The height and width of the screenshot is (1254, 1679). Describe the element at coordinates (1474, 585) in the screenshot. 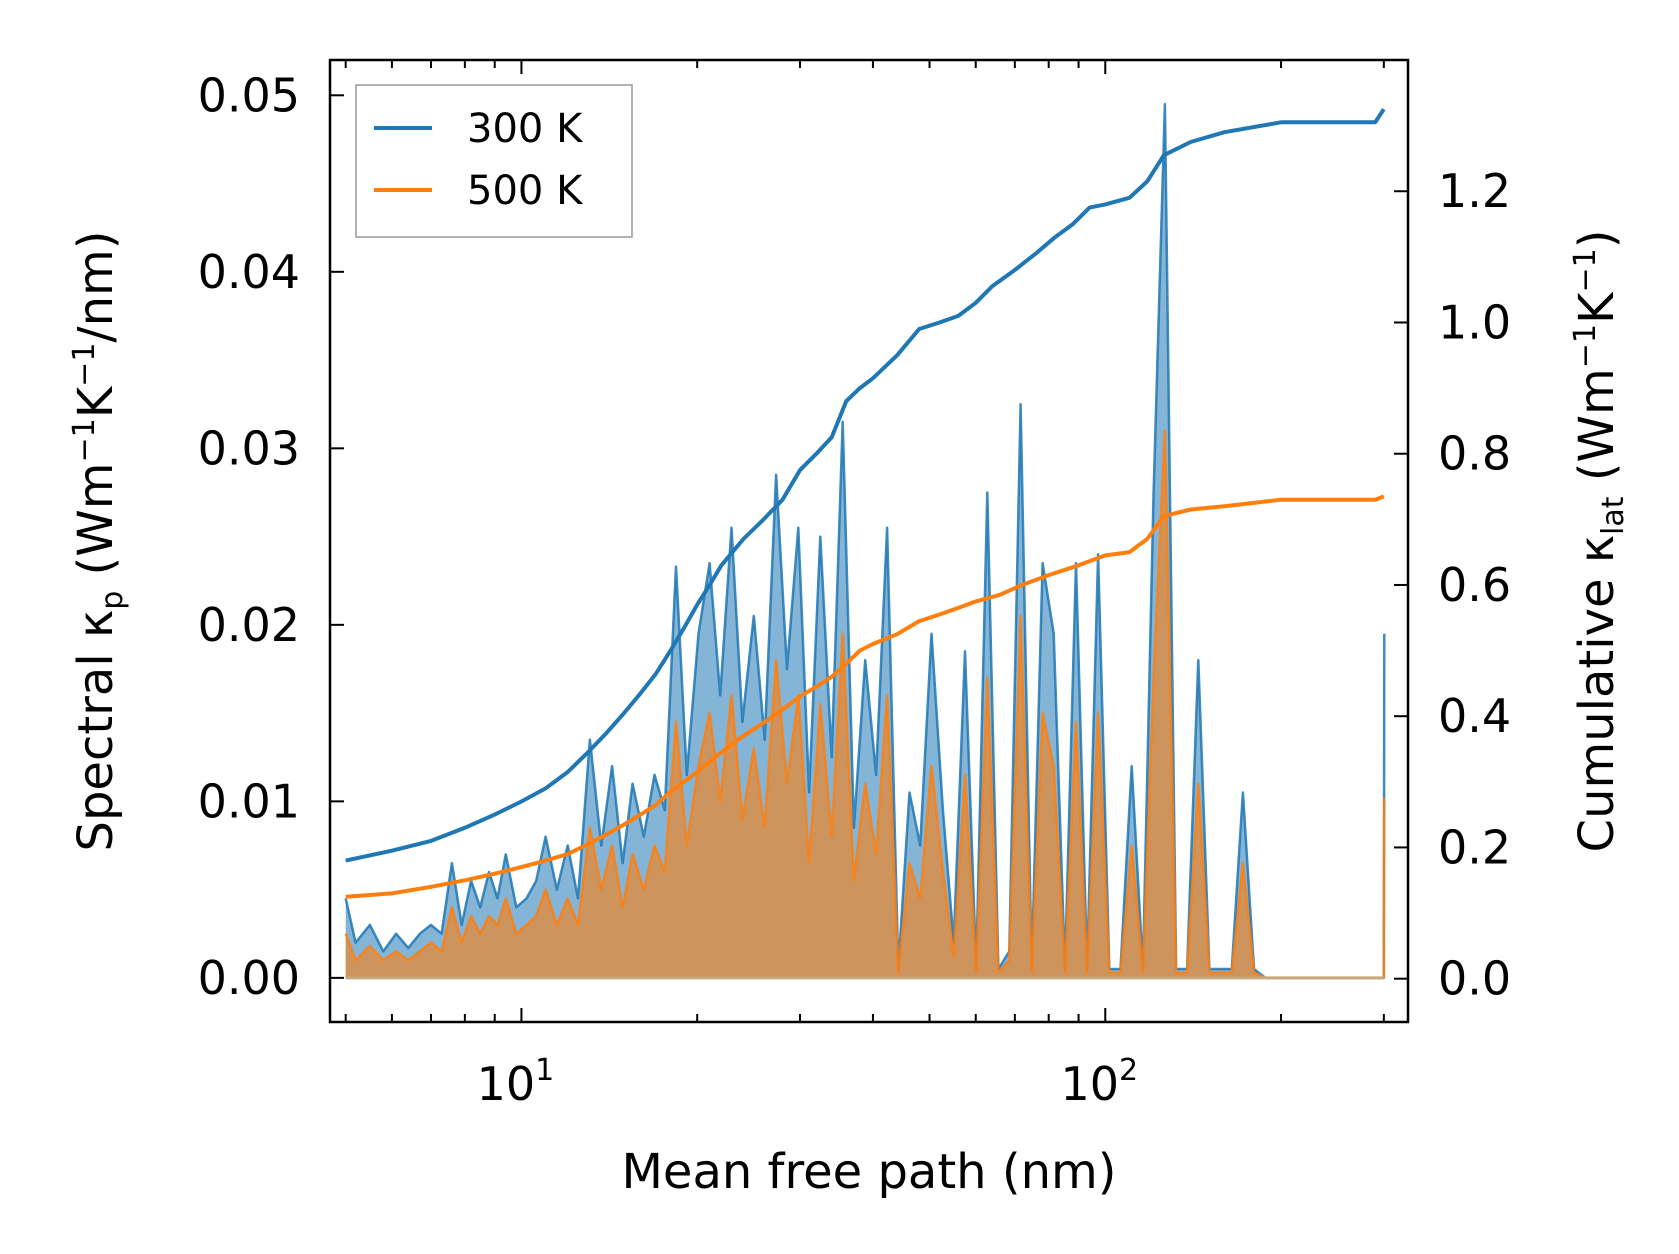

I see `y-right-tick-label: 0.6` at that location.